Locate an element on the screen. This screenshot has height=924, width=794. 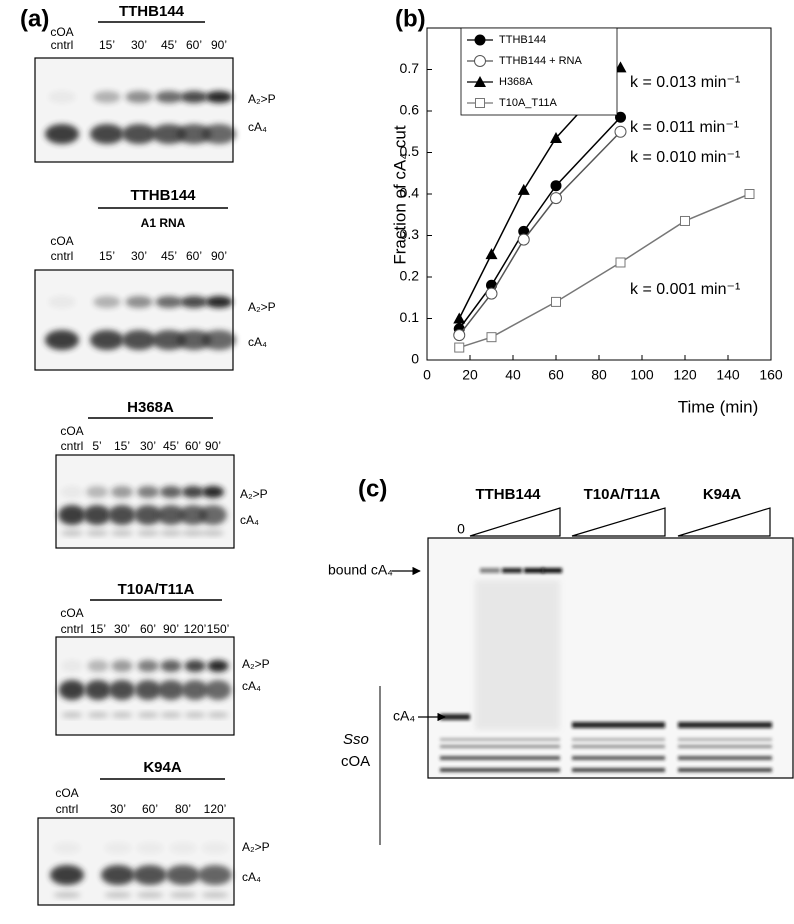
y-tick-label: 0.2 is located at coordinates (410, 276).